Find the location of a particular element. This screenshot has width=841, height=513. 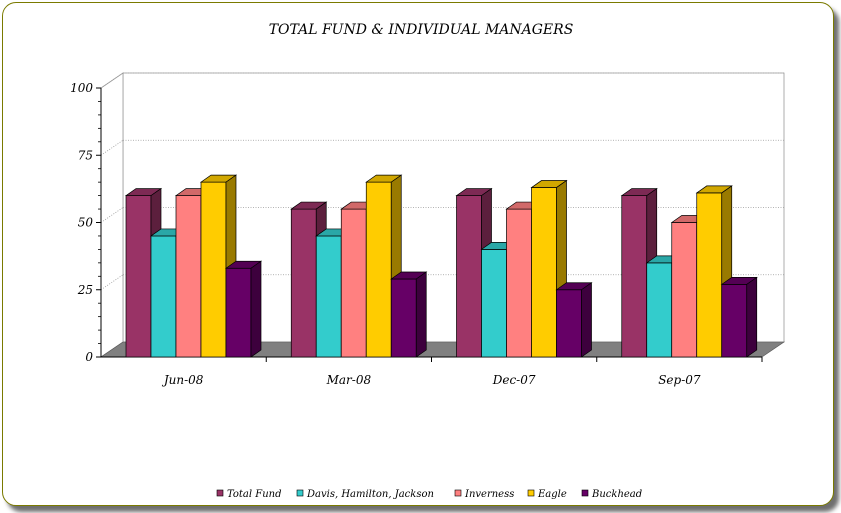

x-tick-label: Dec-07 is located at coordinates (514, 380).